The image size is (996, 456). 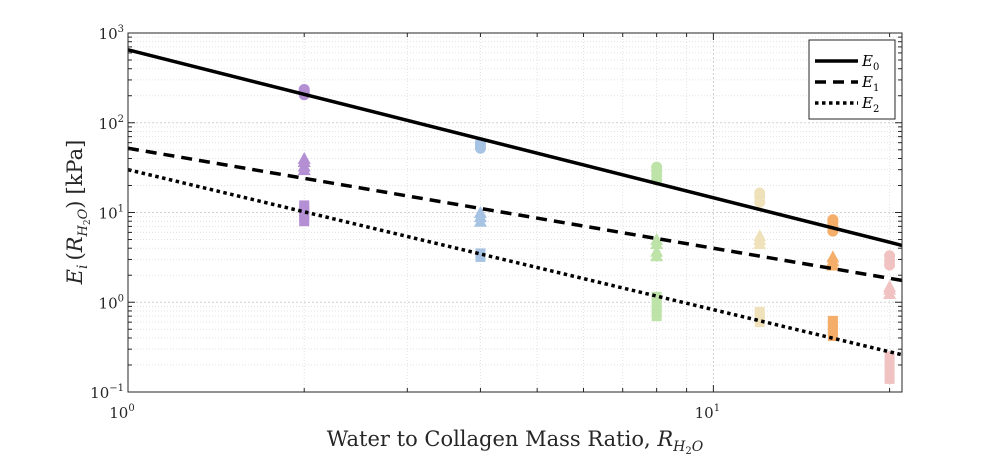 I want to click on legend-e2-name: E, so click(x=867, y=103).